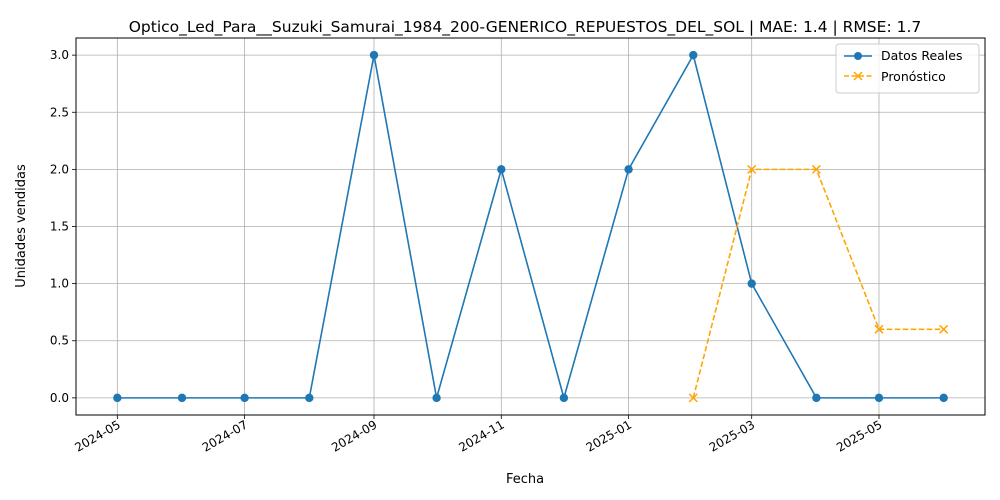 The image size is (1000, 500). What do you see at coordinates (354, 435) in the screenshot?
I see `x-tick-label: 2024-09` at bounding box center [354, 435].